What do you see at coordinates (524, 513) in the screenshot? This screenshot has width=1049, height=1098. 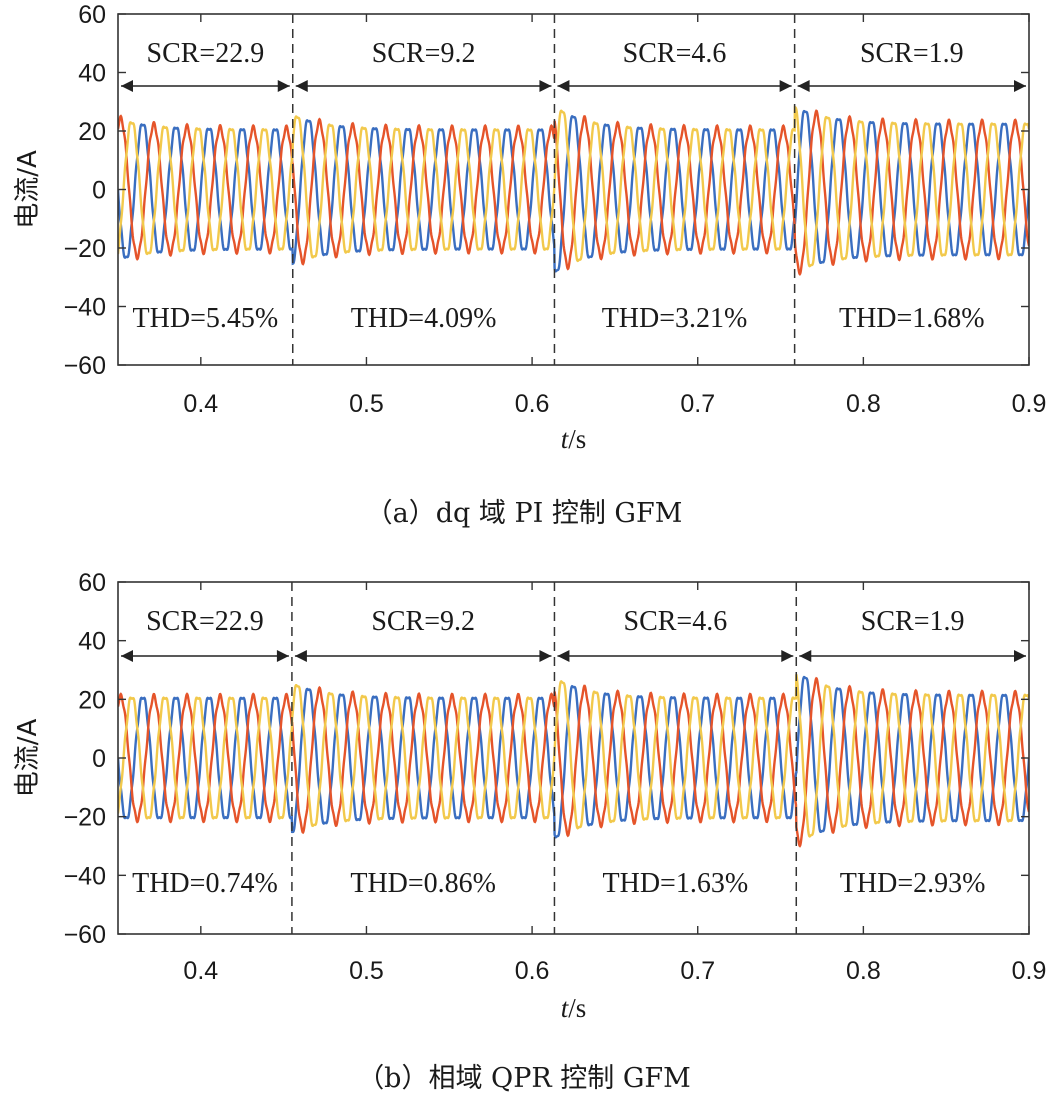 I see `figure-caption: （a）dq 域 PI 控制 GFM` at bounding box center [524, 513].